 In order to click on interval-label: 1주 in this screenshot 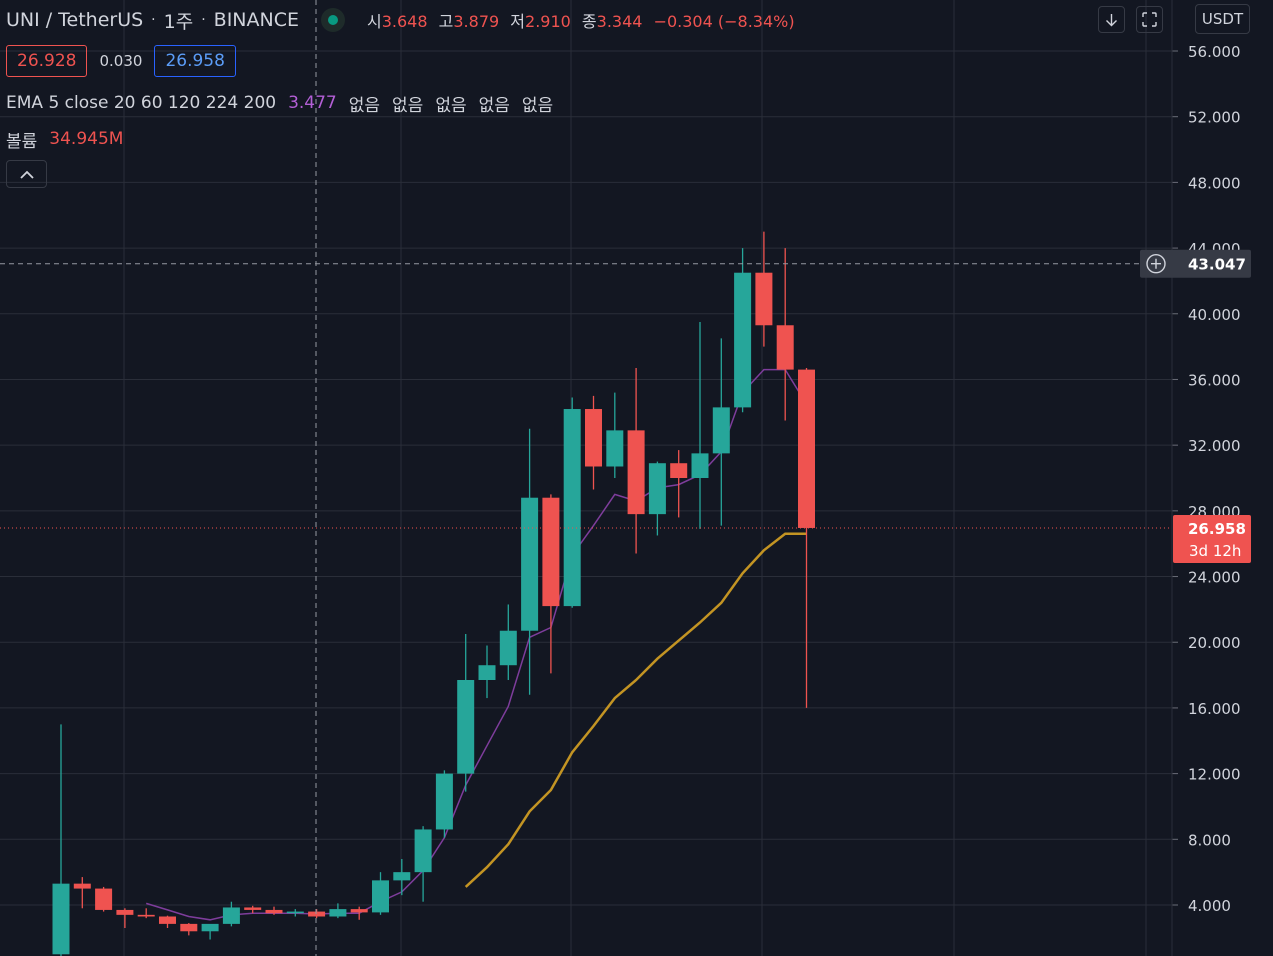, I will do `click(178, 21)`.